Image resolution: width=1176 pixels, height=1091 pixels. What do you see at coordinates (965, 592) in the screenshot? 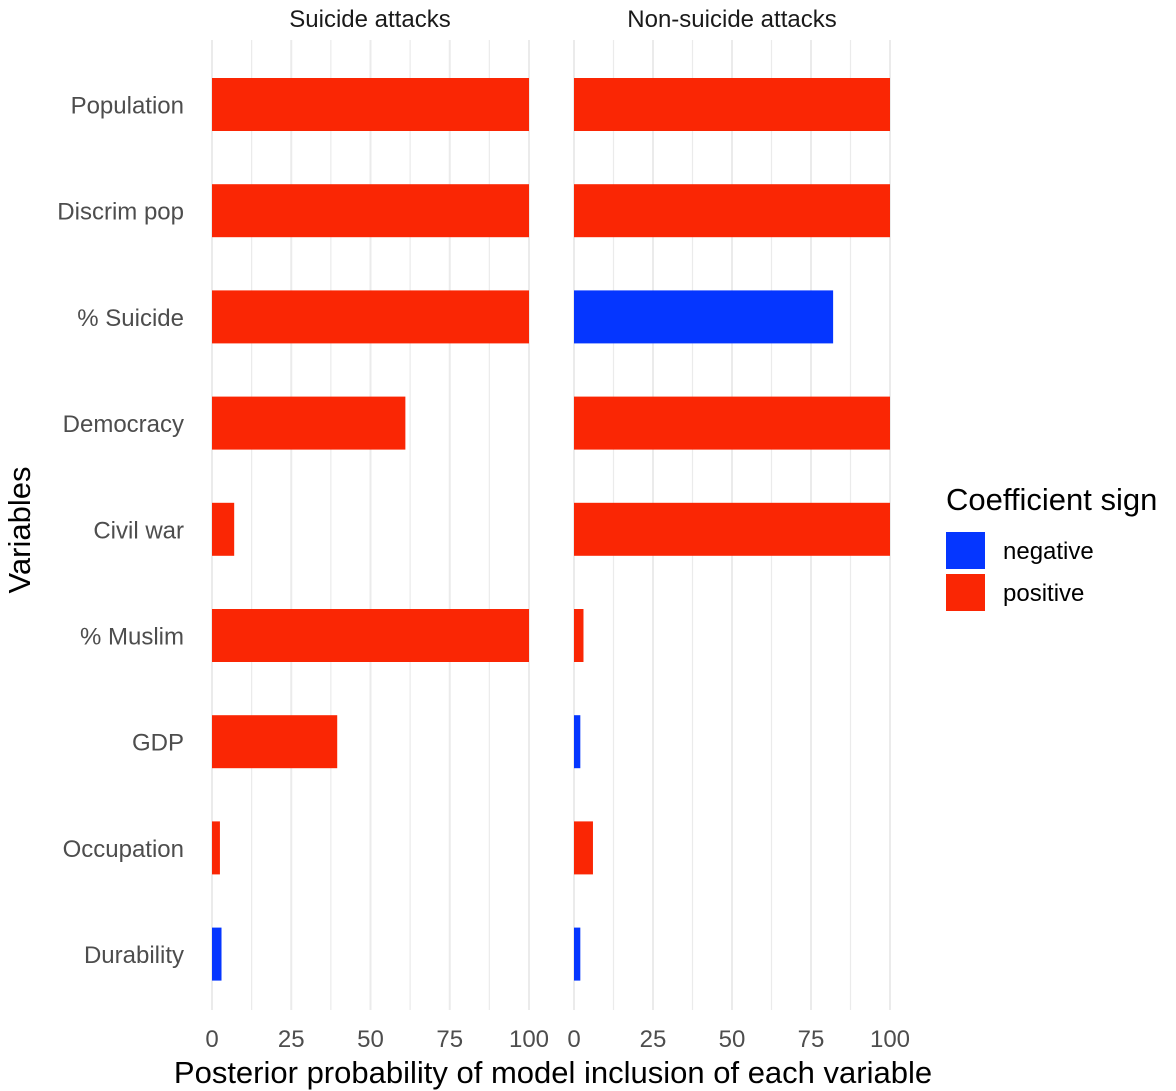
I see `legend-swatch-positive` at bounding box center [965, 592].